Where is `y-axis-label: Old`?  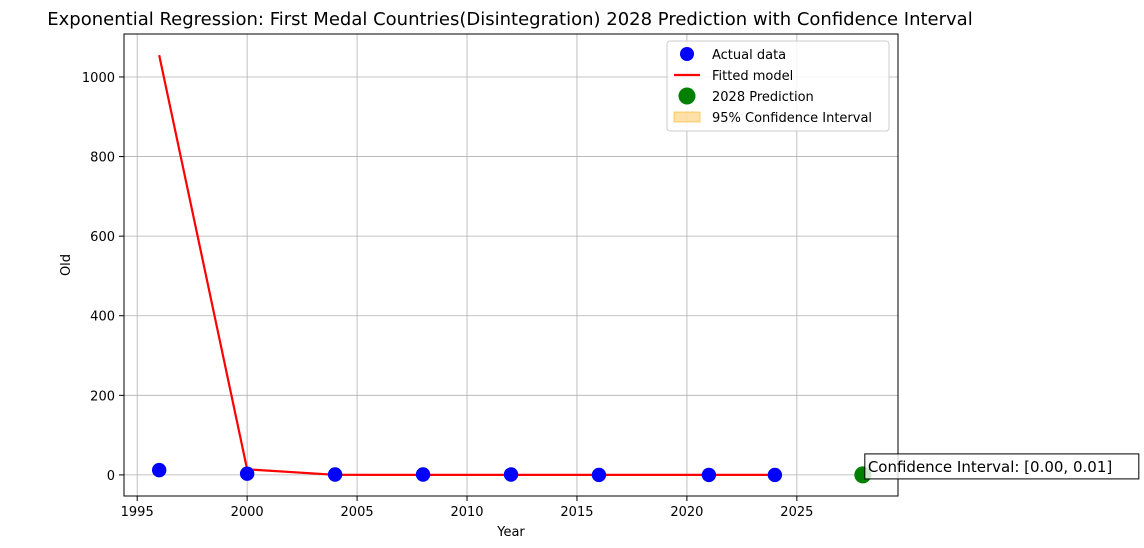
y-axis-label: Old is located at coordinates (66, 265).